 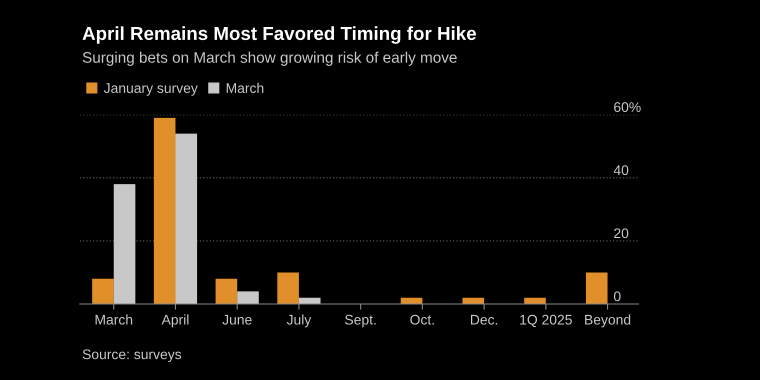 What do you see at coordinates (175, 321) in the screenshot?
I see `x-tick-label: April` at bounding box center [175, 321].